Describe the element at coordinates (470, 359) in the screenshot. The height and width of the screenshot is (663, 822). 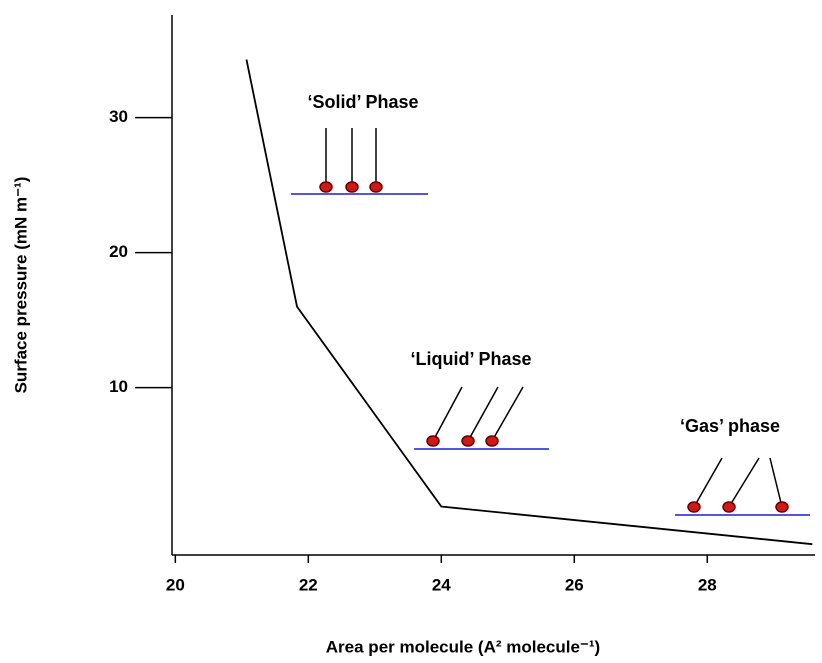
I see `annotation: ‘Liquid’ Phase` at that location.